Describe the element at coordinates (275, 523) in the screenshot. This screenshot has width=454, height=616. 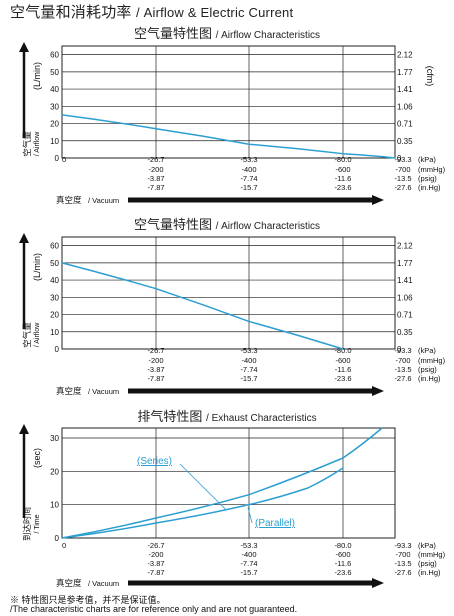
I see `series-label: (Parallel)` at that location.